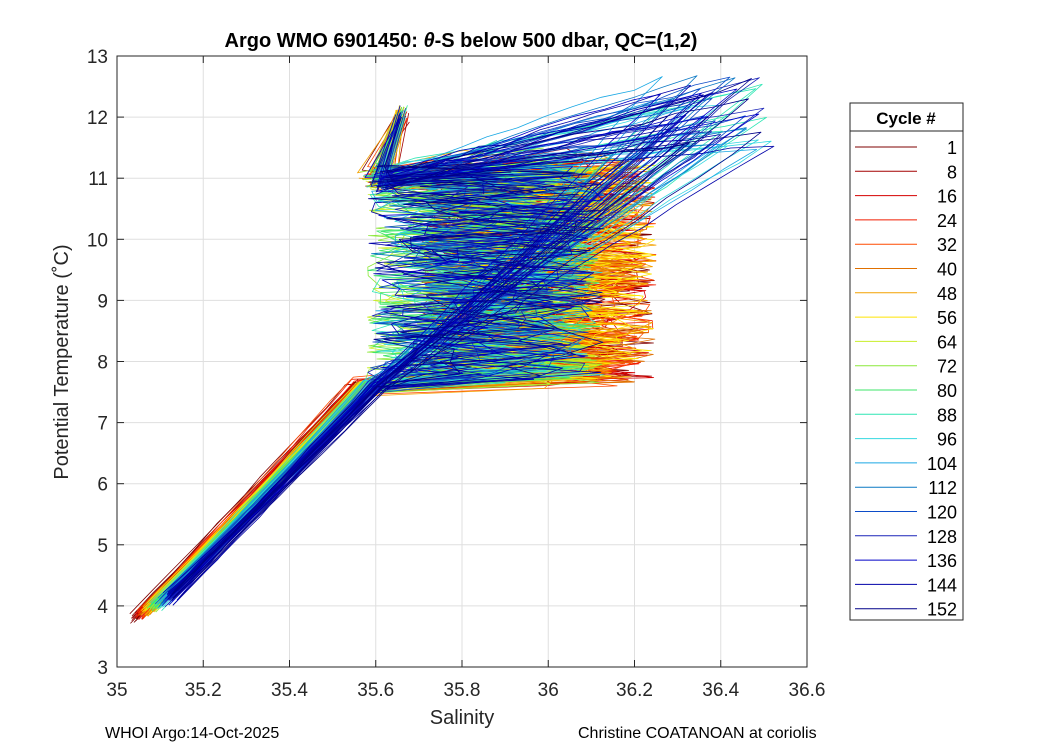 This screenshot has width=1050, height=750. I want to click on legend-box, so click(906, 361).